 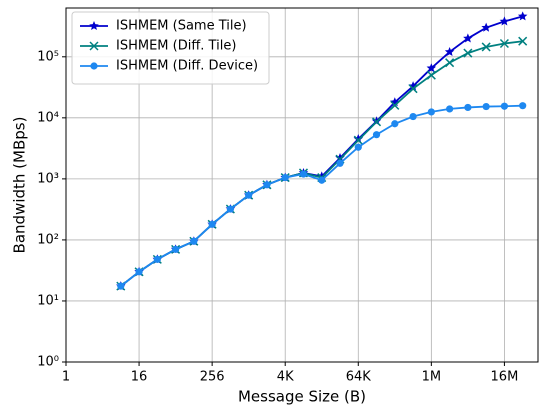 What do you see at coordinates (48, 239) in the screenshot?
I see `y-tick-label: 10²` at bounding box center [48, 239].